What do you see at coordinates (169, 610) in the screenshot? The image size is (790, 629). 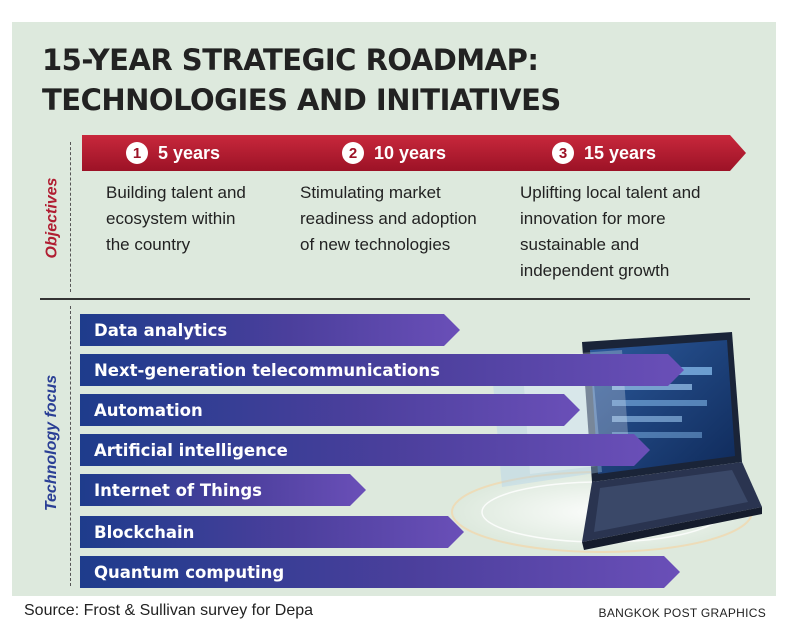 I see `source-note: Source: Frost & Sullivan survey for Depa` at bounding box center [169, 610].